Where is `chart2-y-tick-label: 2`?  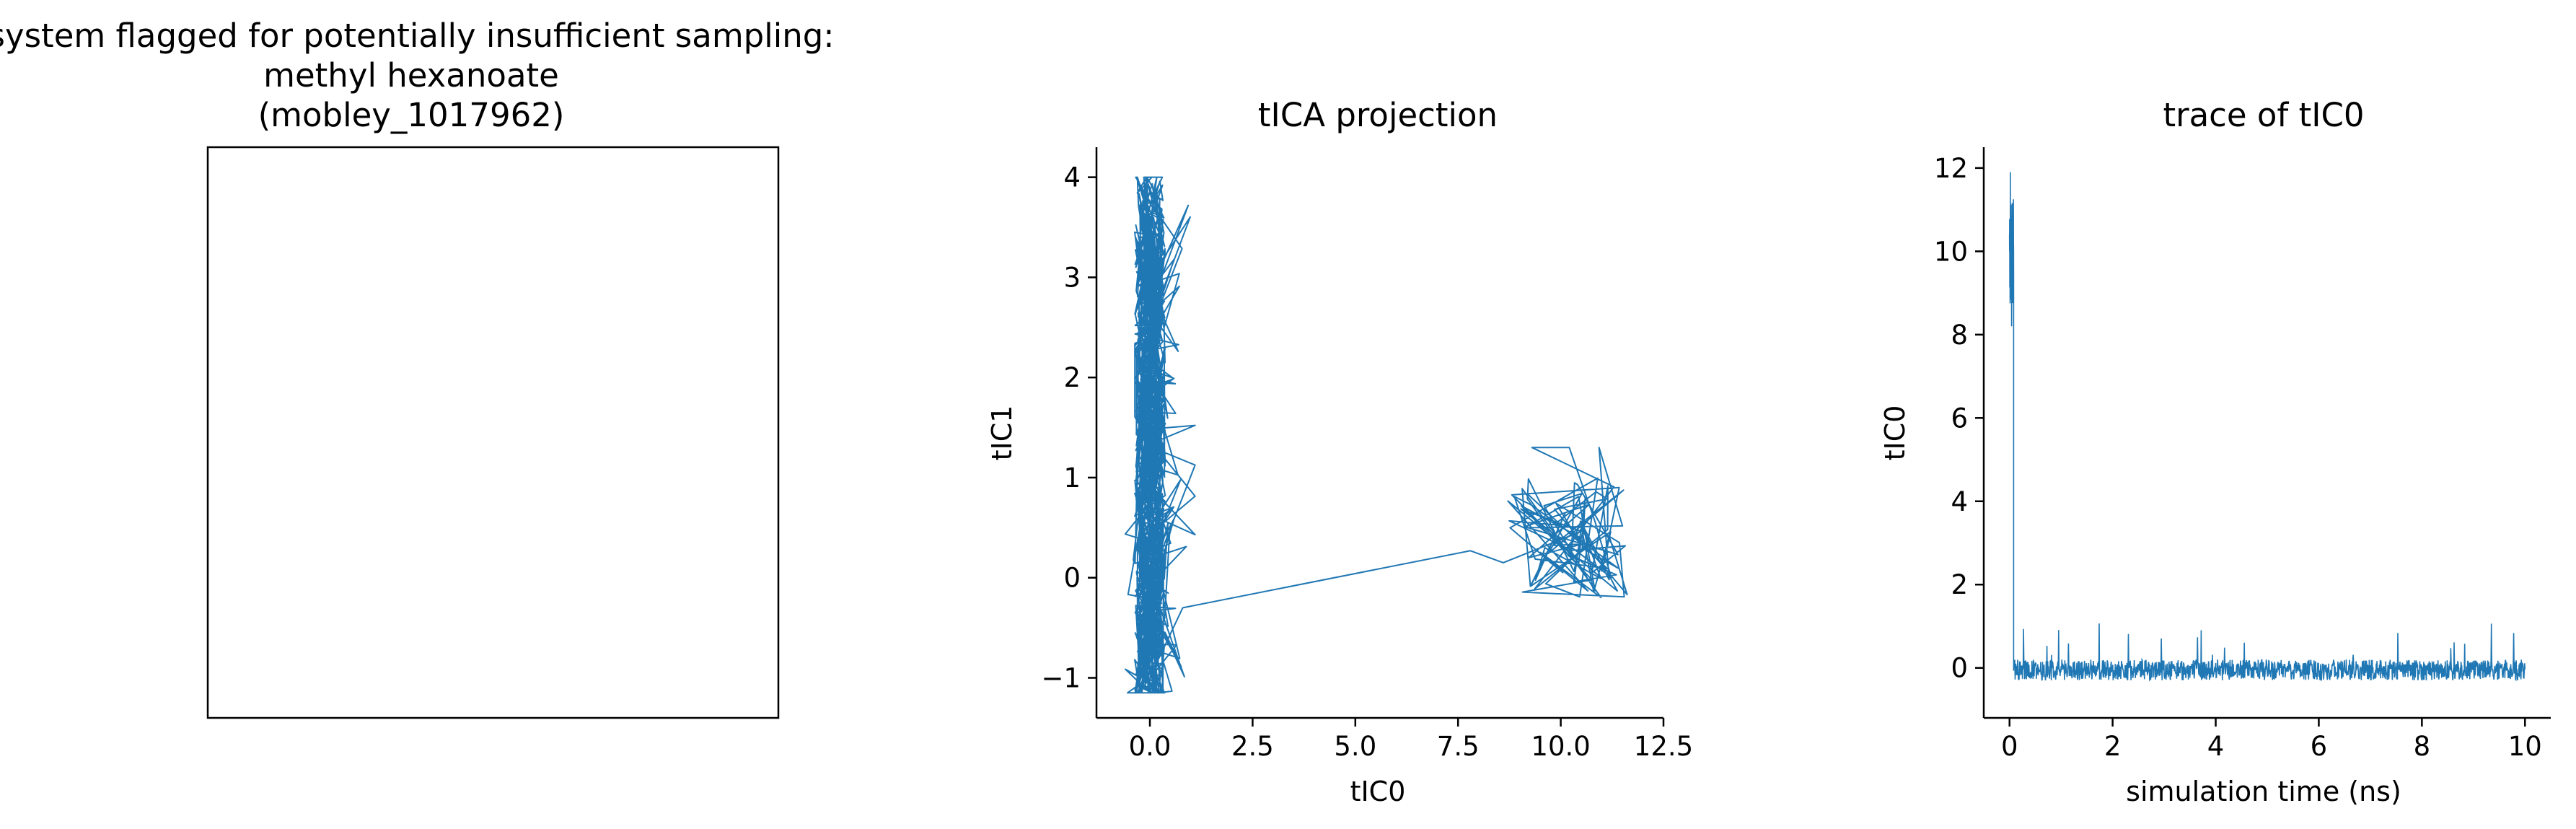
chart2-y-tick-label: 2 is located at coordinates (1959, 584).